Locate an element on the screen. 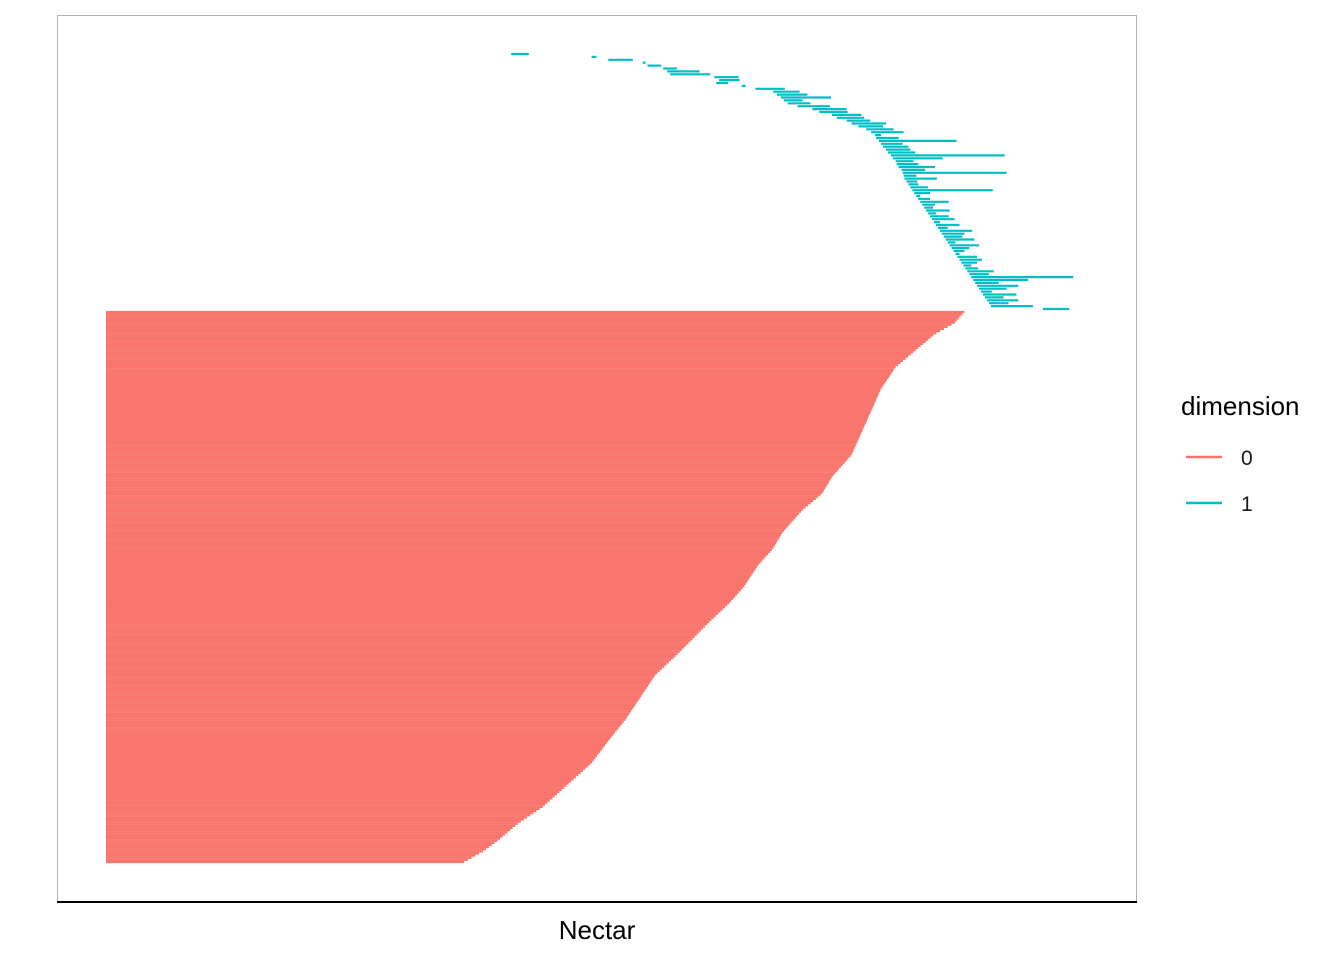 Image resolution: width=1344 pixels, height=960 pixels. legend-label-dimension-0: 0 is located at coordinates (1247, 458).